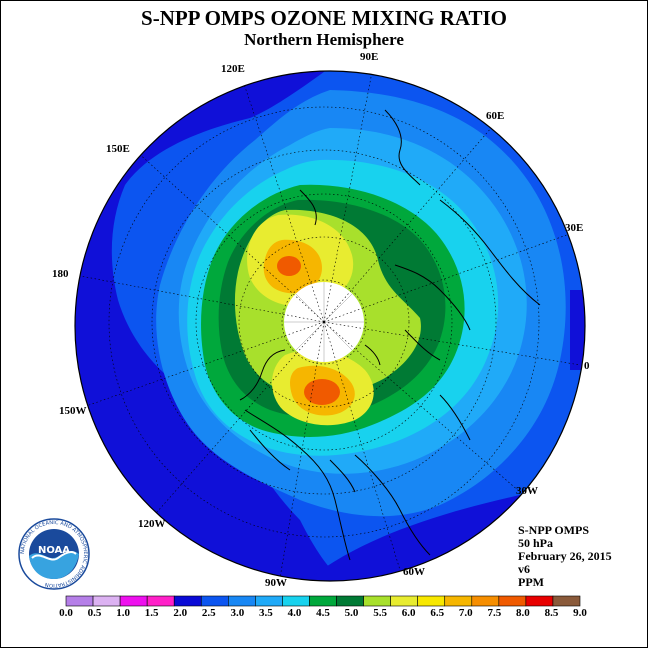 The height and width of the screenshot is (648, 648). I want to click on legend-label: 9.0, so click(580, 613).